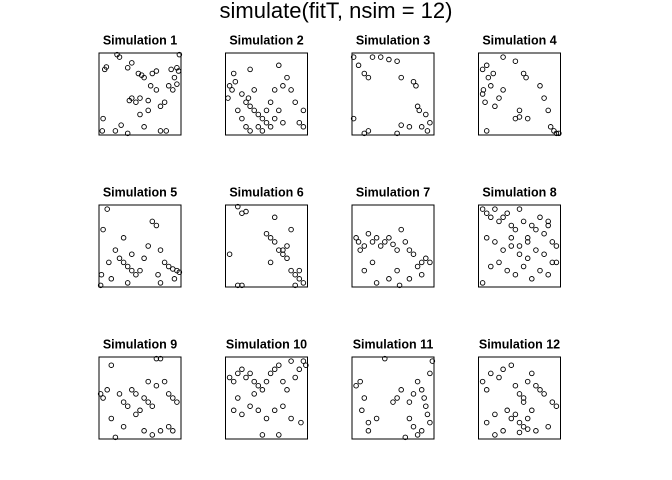 Image resolution: width=672 pixels, height=480 pixels. Describe the element at coordinates (520, 85) in the screenshot. I see `panel: Simulation 4` at that location.